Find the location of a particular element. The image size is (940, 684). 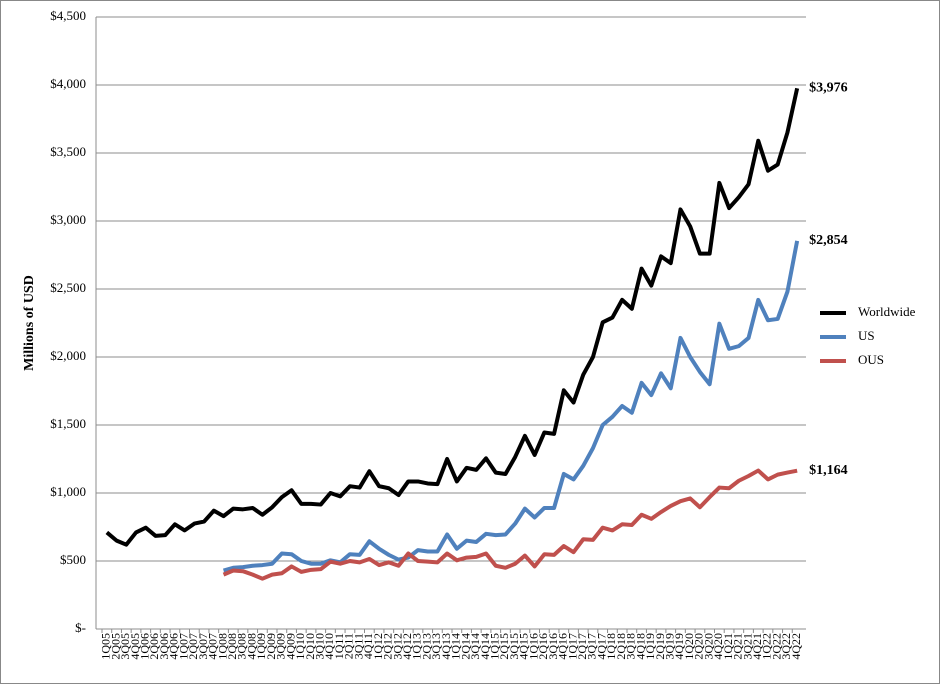

x-tick-label: 2Q21 is located at coordinates (738, 646).